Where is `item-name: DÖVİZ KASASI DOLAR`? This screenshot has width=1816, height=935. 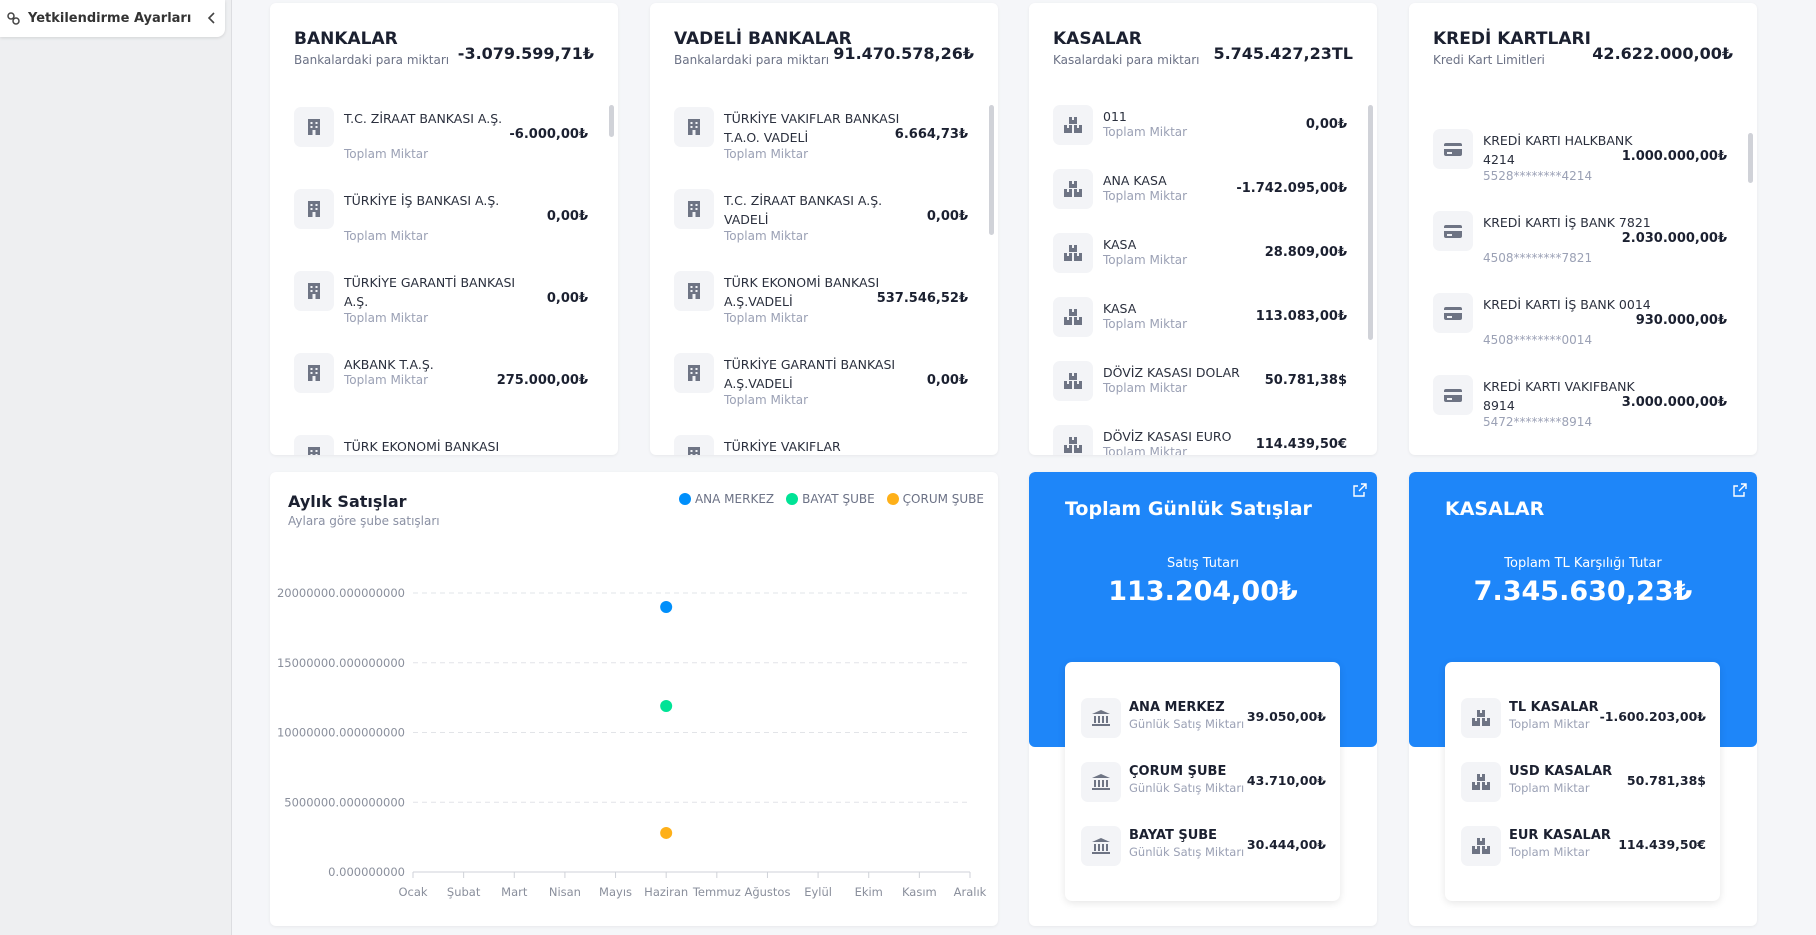 item-name: DÖVİZ KASASI DOLAR is located at coordinates (1171, 372).